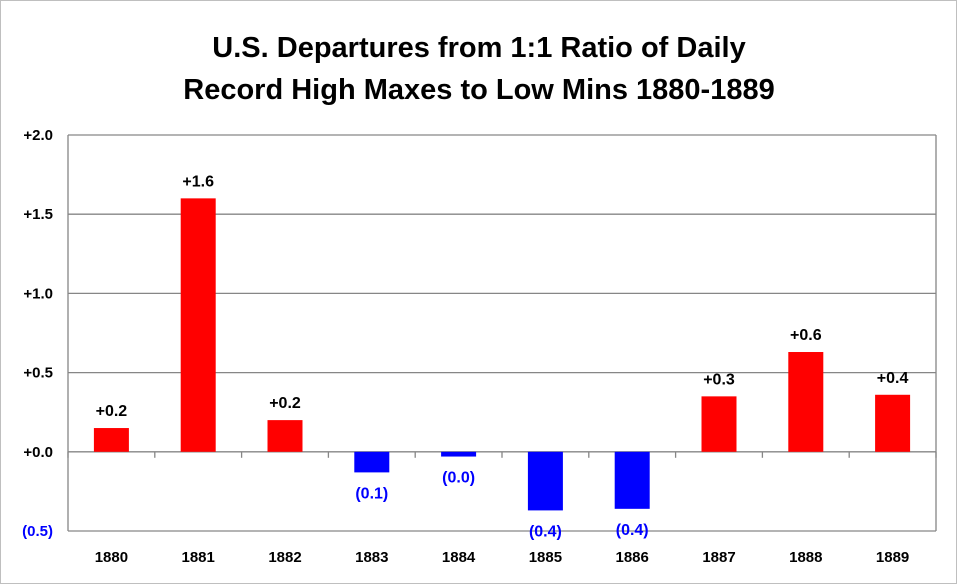 The width and height of the screenshot is (957, 585). I want to click on y-tick-label: +1.5, so click(38, 214).